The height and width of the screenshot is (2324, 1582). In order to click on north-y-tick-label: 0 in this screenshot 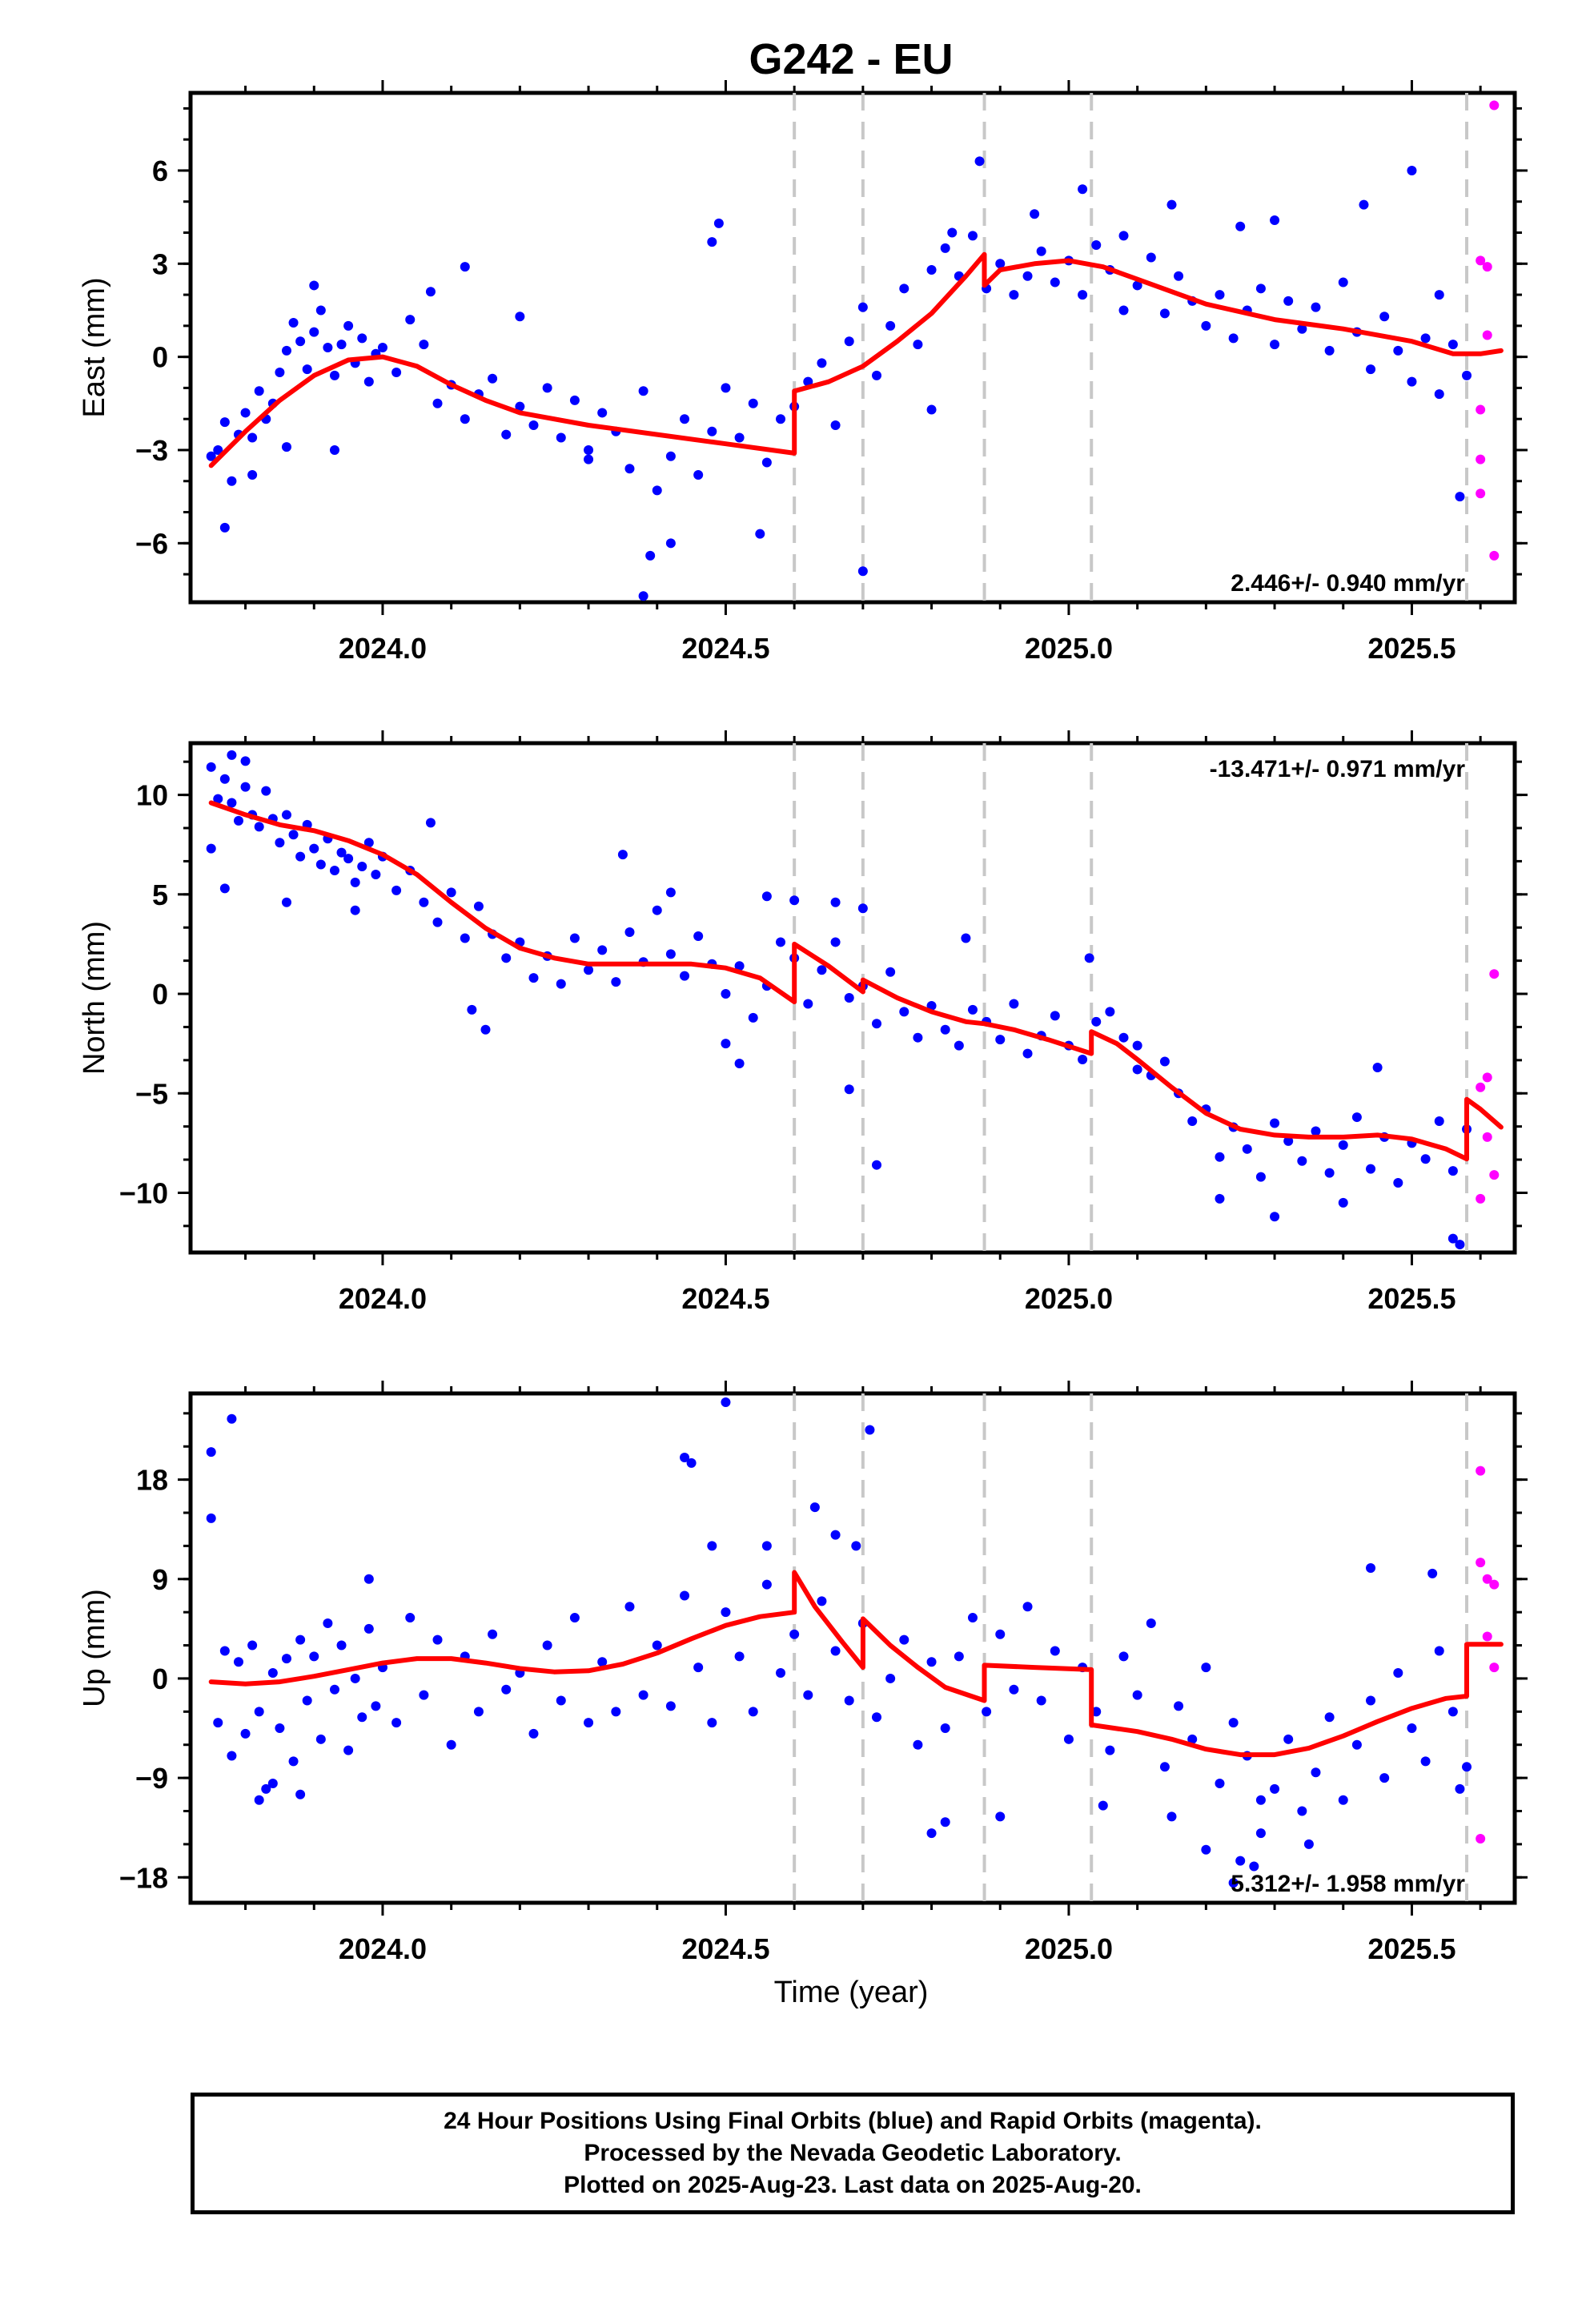, I will do `click(160, 994)`.